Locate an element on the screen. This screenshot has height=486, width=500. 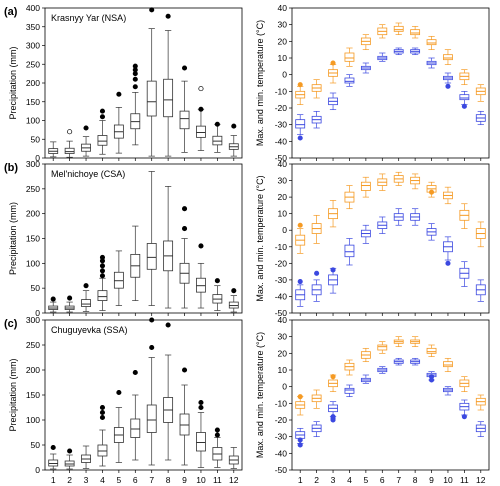
y-tick-label: 300 is located at coordinates (33, 164).